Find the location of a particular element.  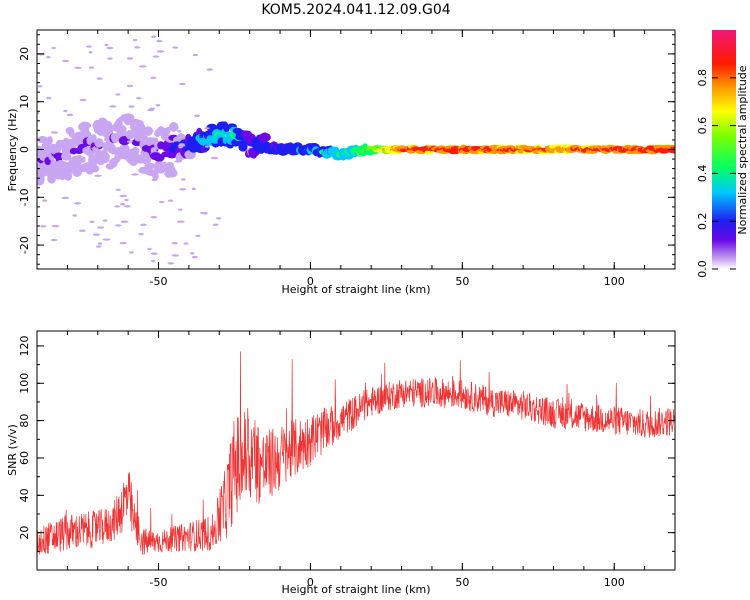

y-tick-label: 0 is located at coordinates (24, 149).